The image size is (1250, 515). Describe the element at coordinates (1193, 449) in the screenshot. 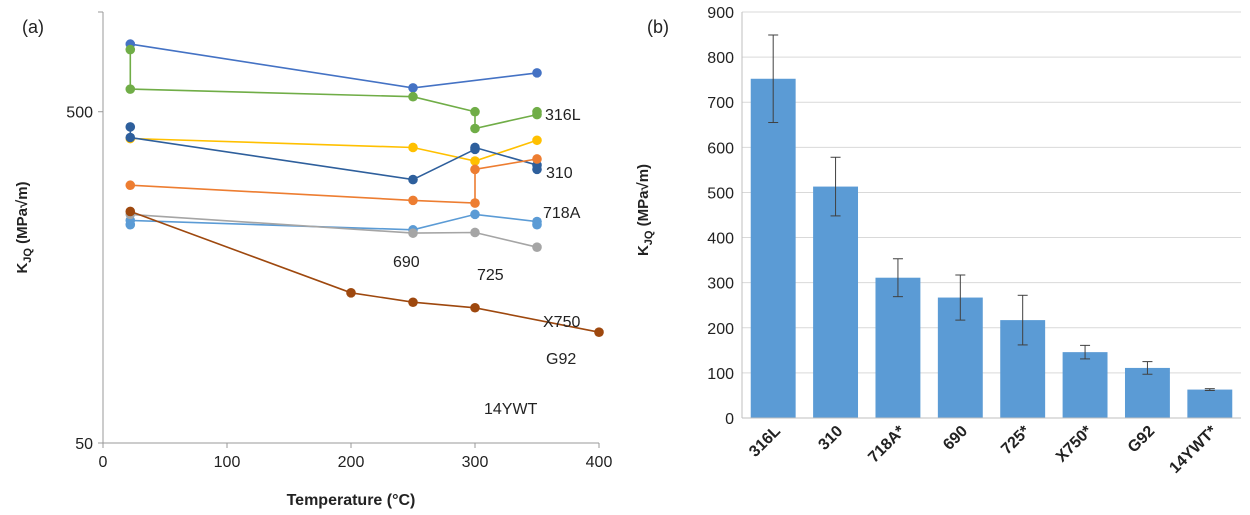

I see `category-label: 14YWT*` at that location.